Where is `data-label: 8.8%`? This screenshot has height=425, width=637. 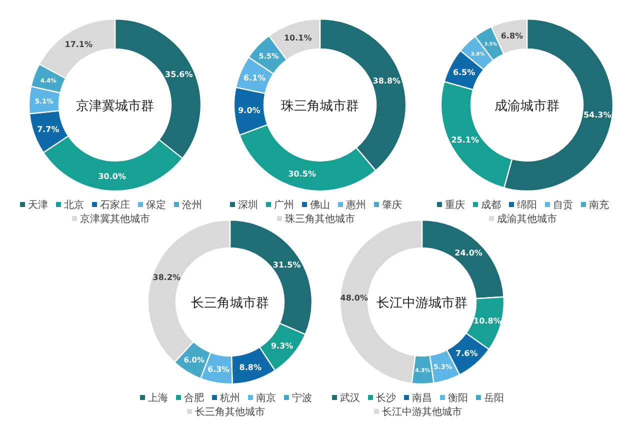
data-label: 8.8% is located at coordinates (250, 367).